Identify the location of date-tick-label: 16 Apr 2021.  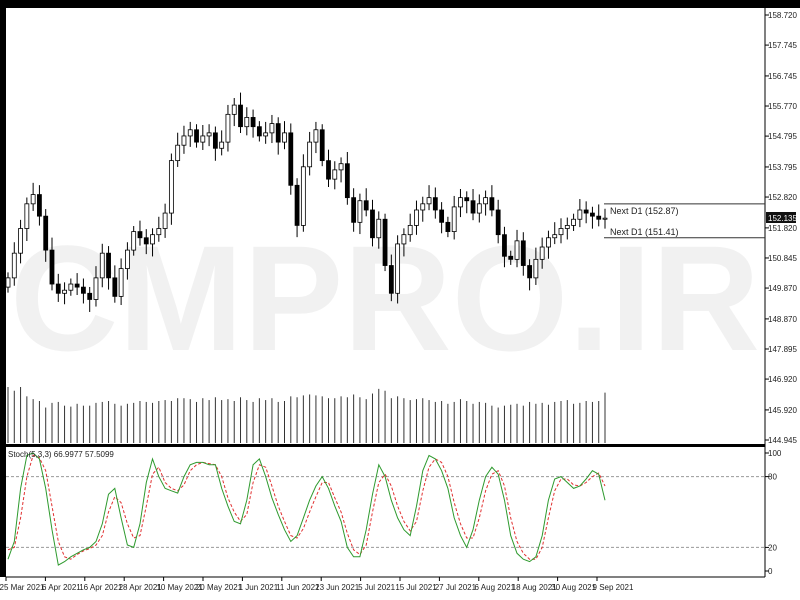
(101, 587).